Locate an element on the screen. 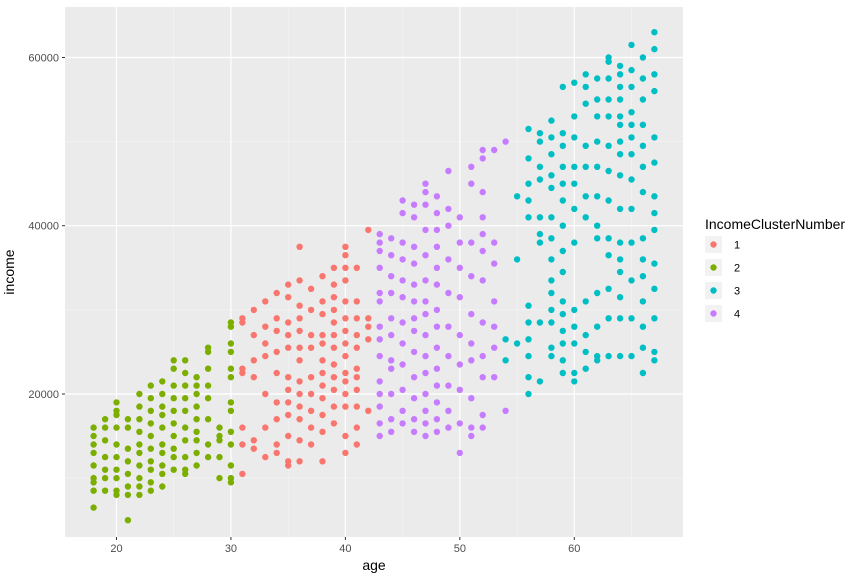 The width and height of the screenshot is (866, 580). y-tick-label: 20000 is located at coordinates (43, 395).